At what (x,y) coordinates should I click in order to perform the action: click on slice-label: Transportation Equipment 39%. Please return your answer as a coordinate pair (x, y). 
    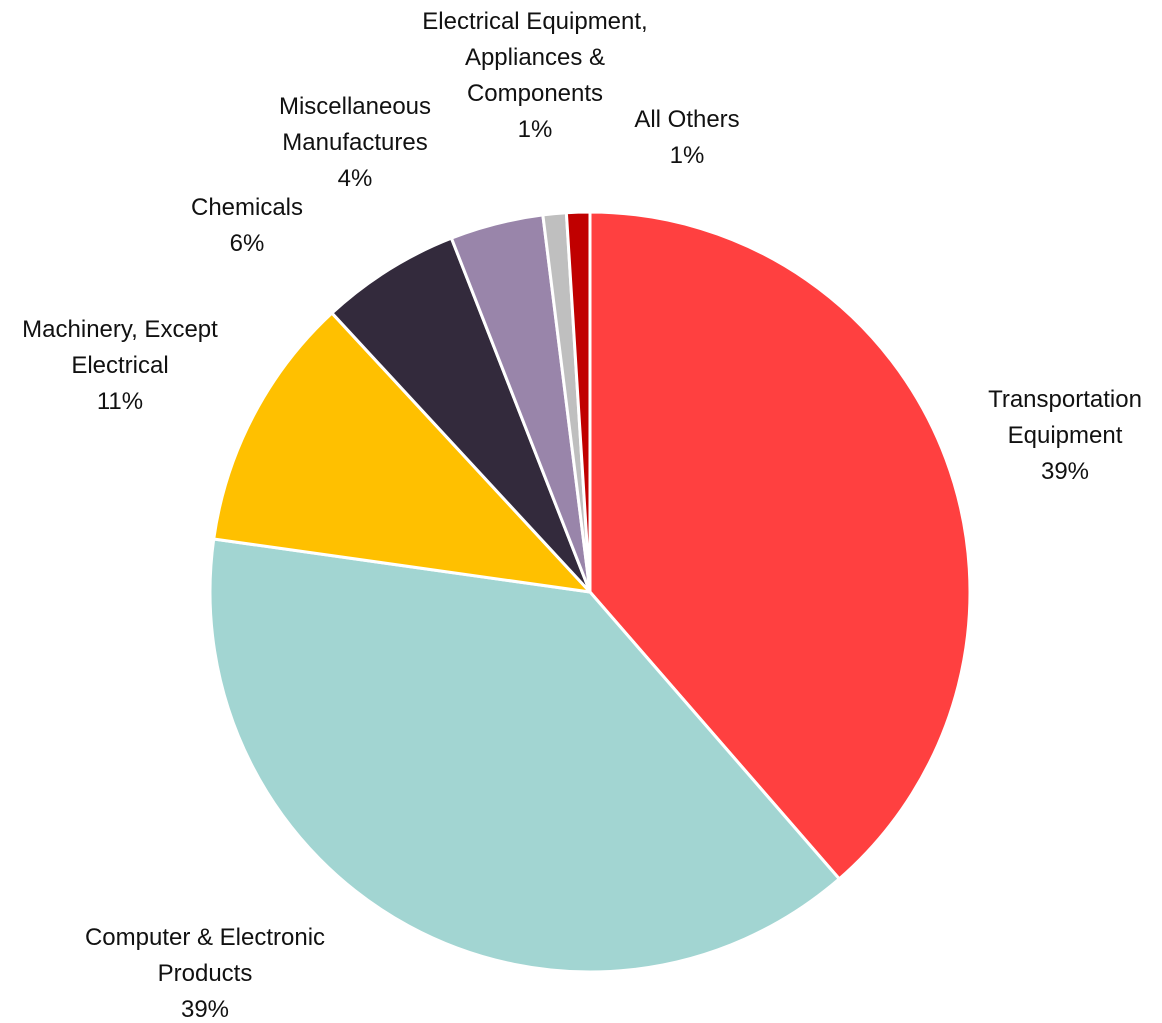
    Looking at the image, I should click on (1065, 436).